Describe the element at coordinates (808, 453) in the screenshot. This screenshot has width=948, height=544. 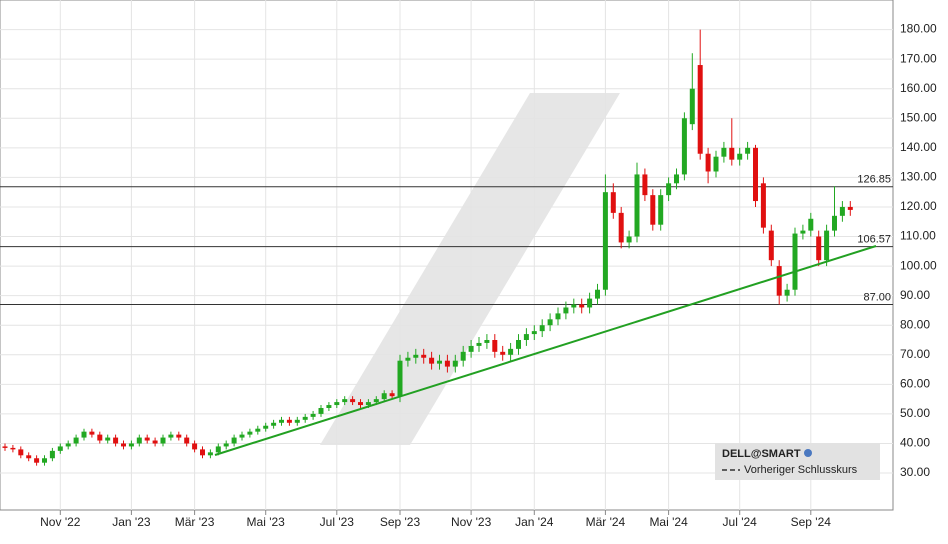
I see `legend-icon` at that location.